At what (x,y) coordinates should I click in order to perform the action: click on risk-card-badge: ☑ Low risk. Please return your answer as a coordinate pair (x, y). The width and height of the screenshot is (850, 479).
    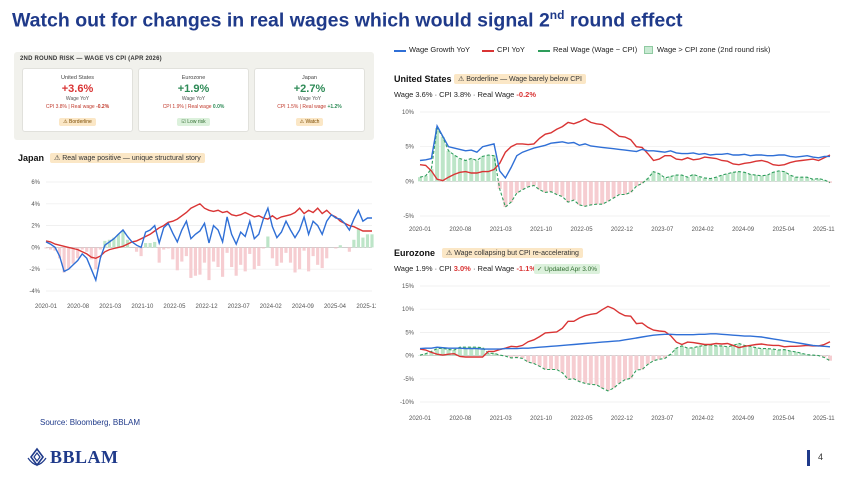
    Looking at the image, I should click on (193, 122).